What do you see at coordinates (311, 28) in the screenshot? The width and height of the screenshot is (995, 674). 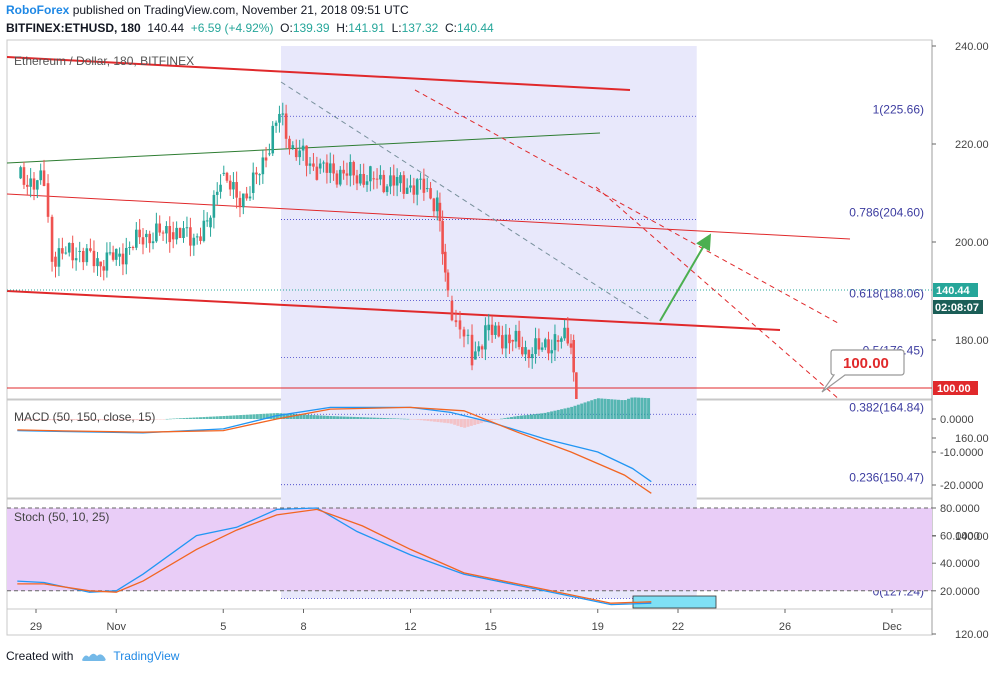 I see `open-value: 139.39` at bounding box center [311, 28].